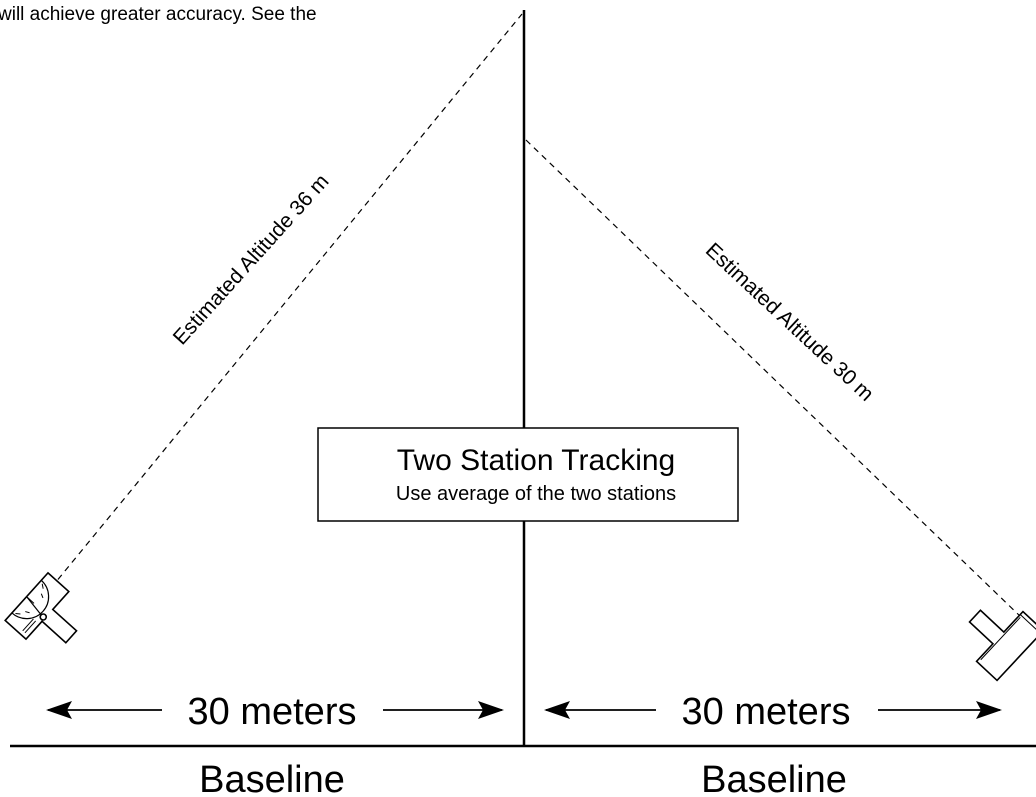 This screenshot has width=1036, height=797. I want to click on right-distance-arrow-right, so click(940, 710).